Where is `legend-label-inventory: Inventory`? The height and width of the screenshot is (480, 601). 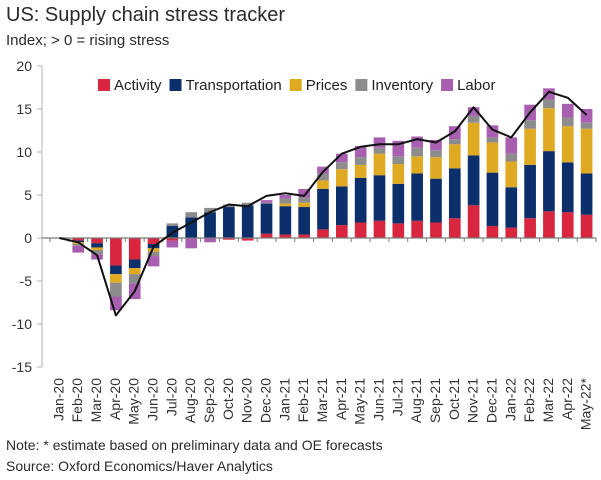
legend-label-inventory: Inventory is located at coordinates (402, 85).